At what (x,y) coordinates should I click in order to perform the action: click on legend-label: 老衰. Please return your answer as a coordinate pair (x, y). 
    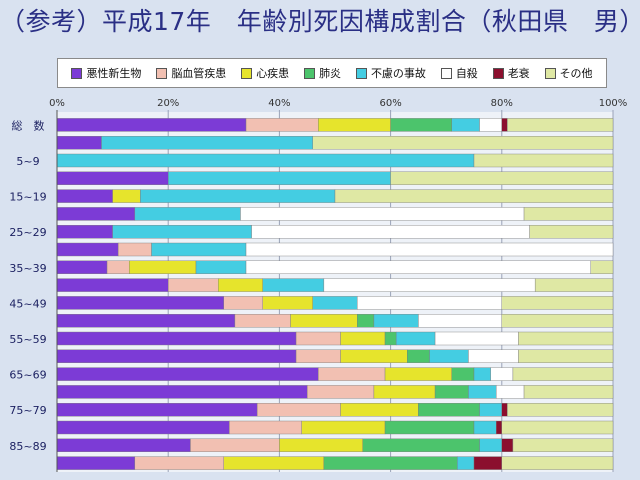
    Looking at the image, I should click on (518, 73).